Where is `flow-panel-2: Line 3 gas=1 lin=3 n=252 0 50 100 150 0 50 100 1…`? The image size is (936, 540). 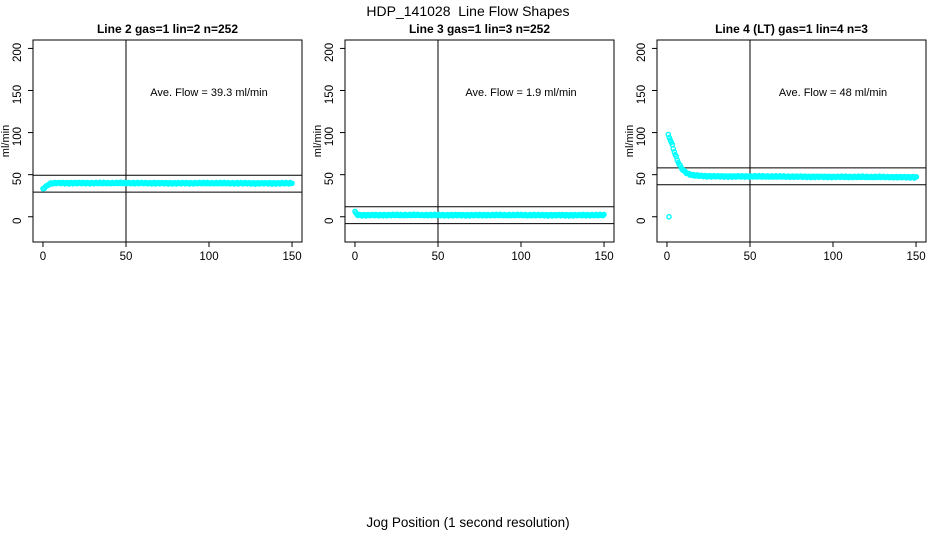 flow-panel-2: Line 3 gas=1 lin=3 n=252 0 50 100 150 0 50 100 1… is located at coordinates (463, 142).